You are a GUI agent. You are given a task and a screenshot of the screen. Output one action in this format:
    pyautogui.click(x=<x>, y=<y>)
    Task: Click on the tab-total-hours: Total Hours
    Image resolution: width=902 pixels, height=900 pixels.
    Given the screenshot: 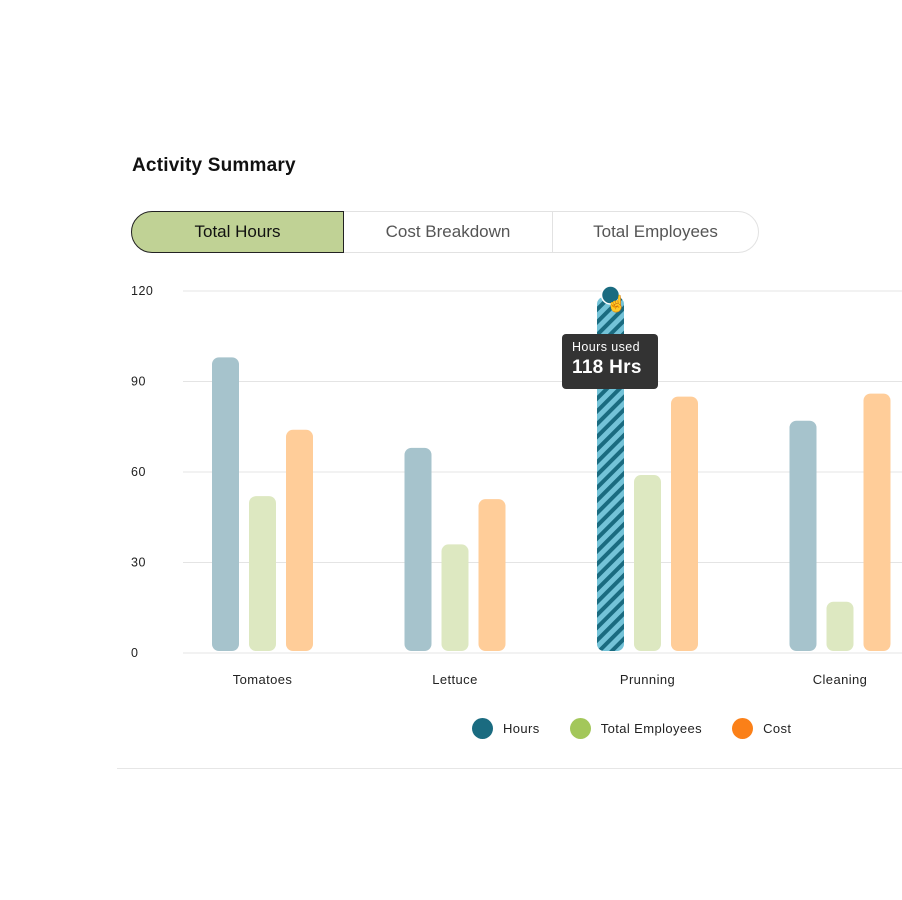 What is the action you would take?
    pyautogui.click(x=237, y=232)
    